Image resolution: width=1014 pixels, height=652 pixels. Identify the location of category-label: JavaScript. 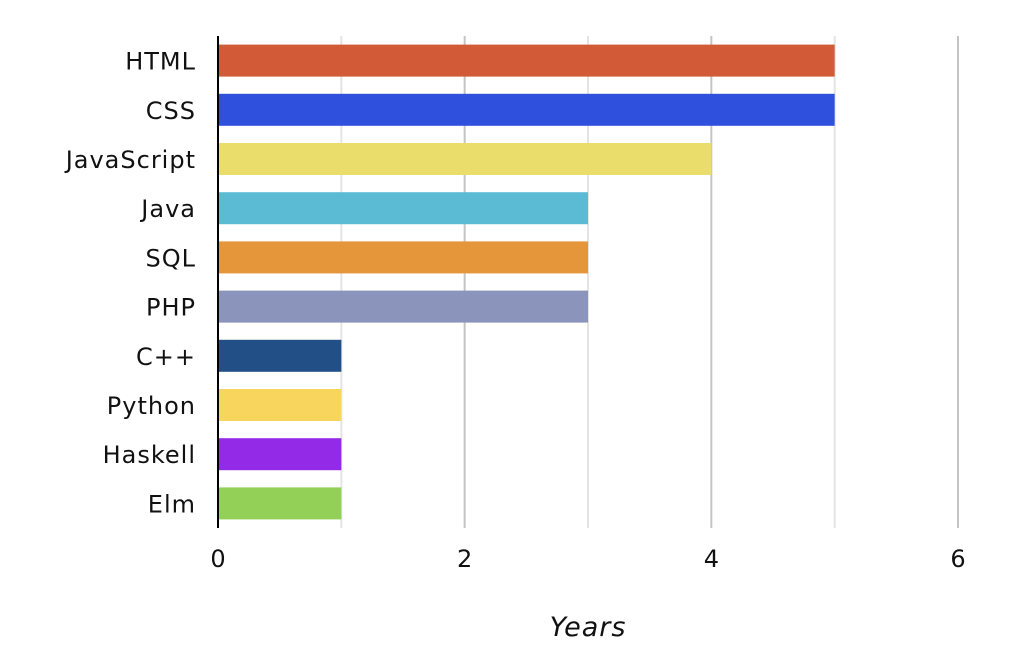
(130, 160).